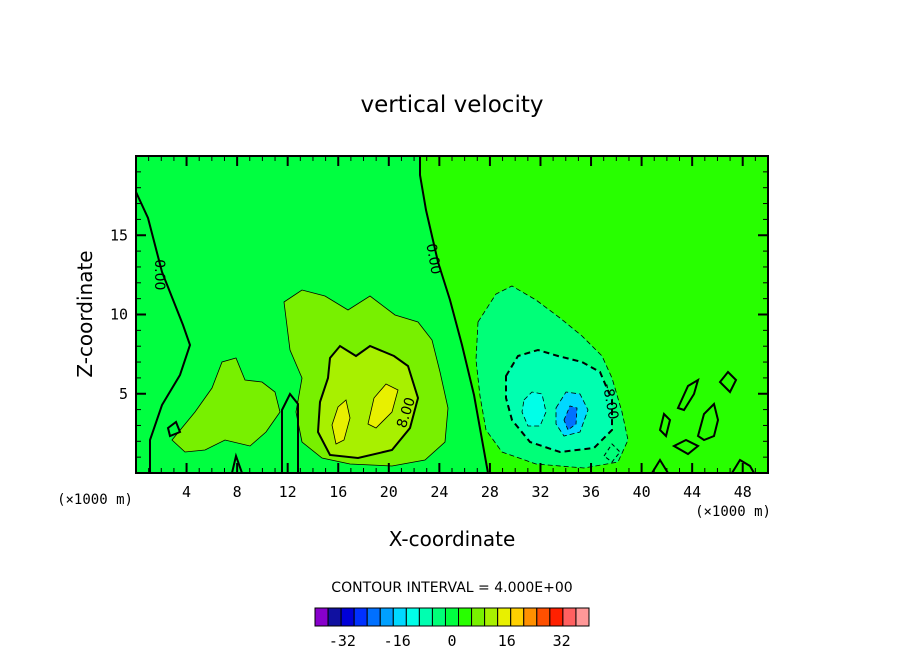  Describe the element at coordinates (562, 641) in the screenshot. I see `colorbar-tick-label: 32` at that location.